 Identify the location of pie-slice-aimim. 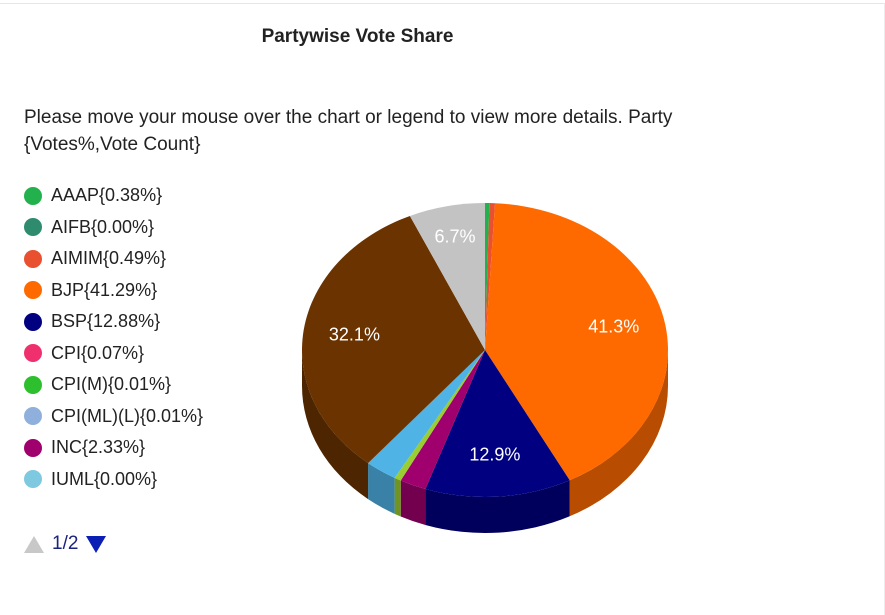
(490, 276).